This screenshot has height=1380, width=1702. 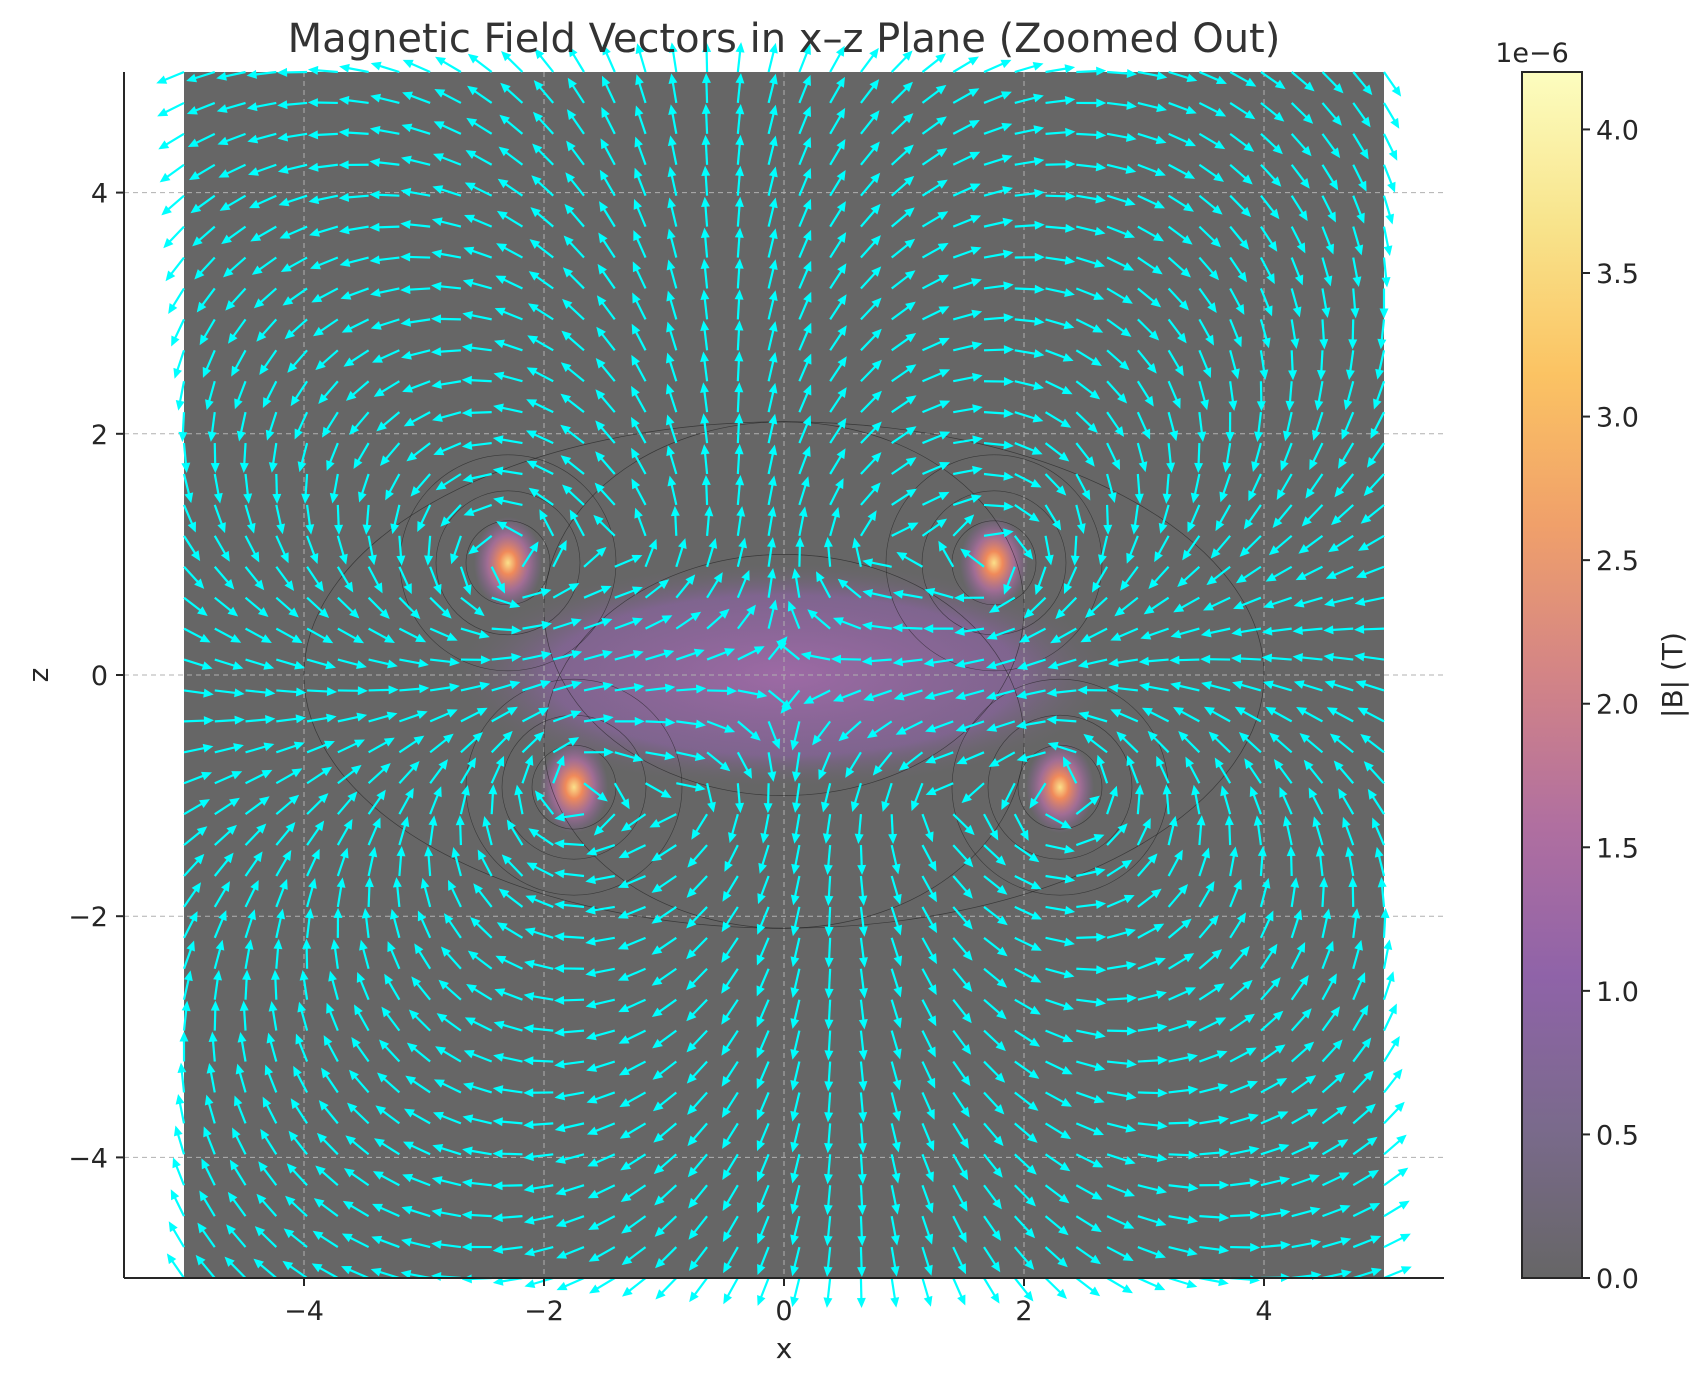 I want to click on current-hotspot, so click(x=994, y=562).